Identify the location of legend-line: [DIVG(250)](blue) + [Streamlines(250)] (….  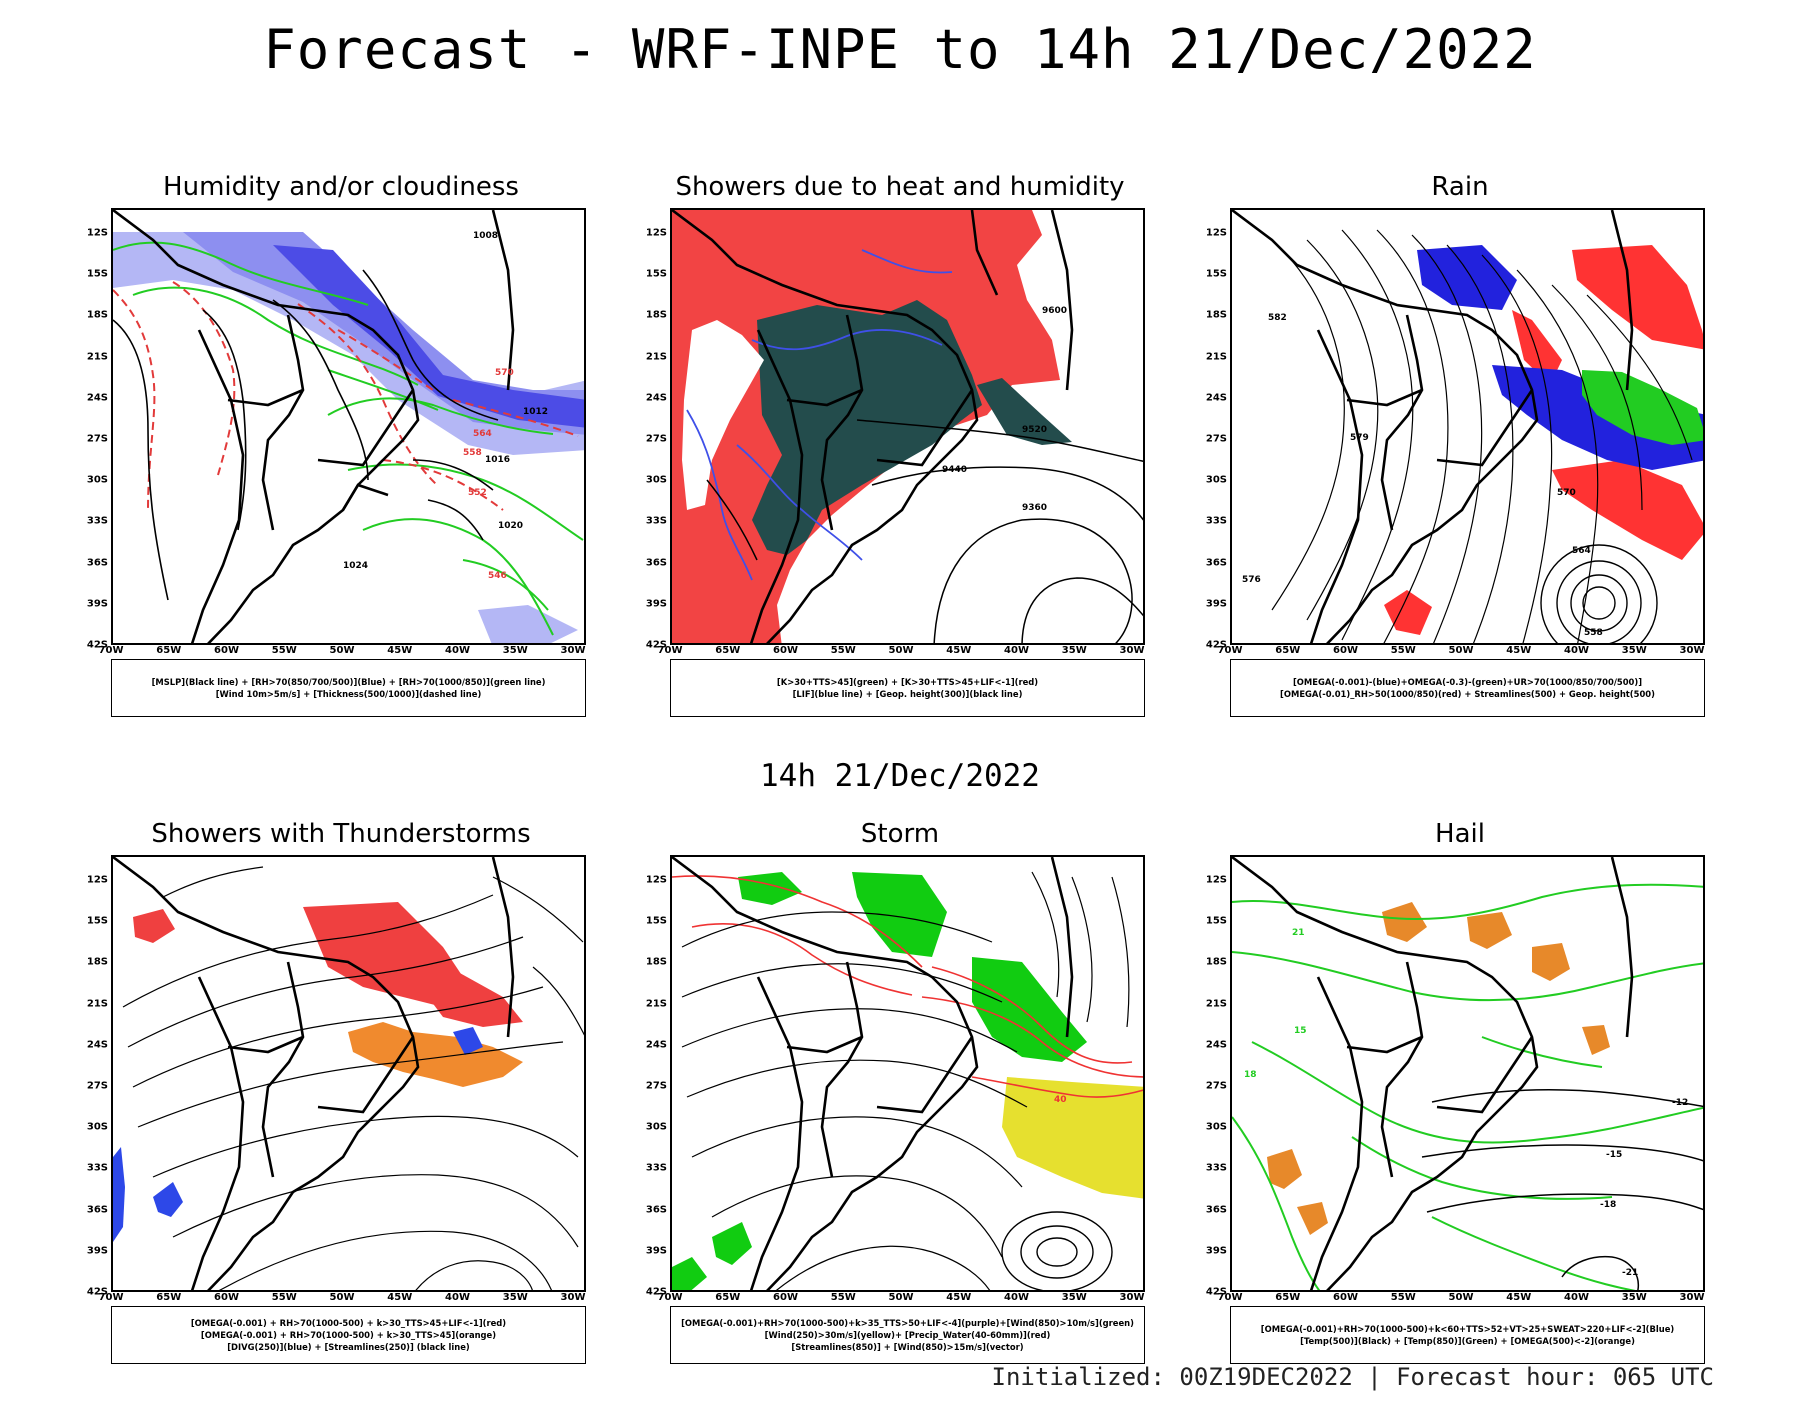
(348, 1347).